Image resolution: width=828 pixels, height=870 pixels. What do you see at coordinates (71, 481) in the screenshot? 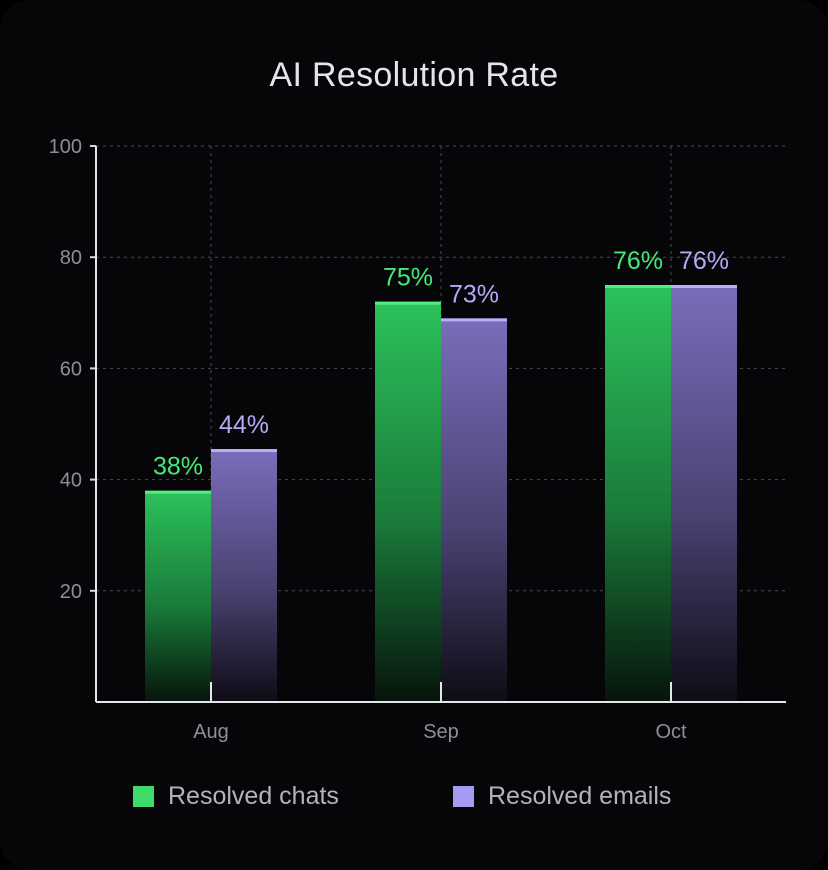
I see `y-tick-label: 40` at bounding box center [71, 481].